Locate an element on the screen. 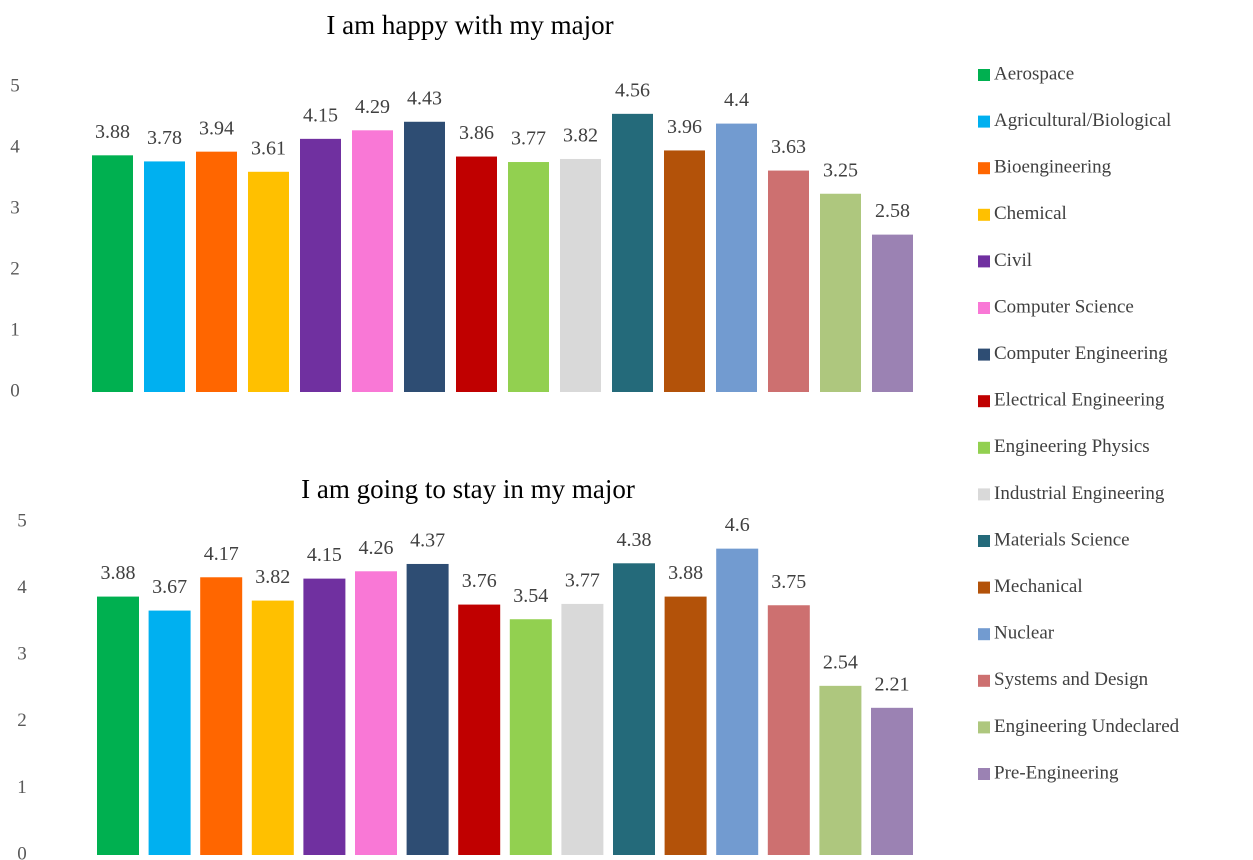  data-label: 4.26 is located at coordinates (376, 548).